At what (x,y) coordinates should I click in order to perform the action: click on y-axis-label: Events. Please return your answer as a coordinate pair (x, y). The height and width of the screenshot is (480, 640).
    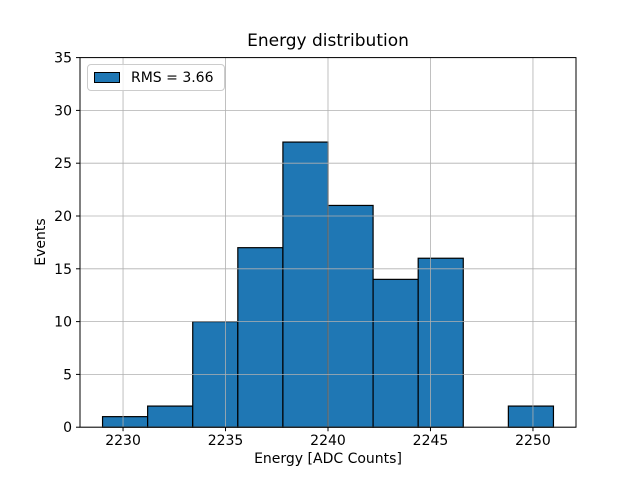
    Looking at the image, I should click on (41, 242).